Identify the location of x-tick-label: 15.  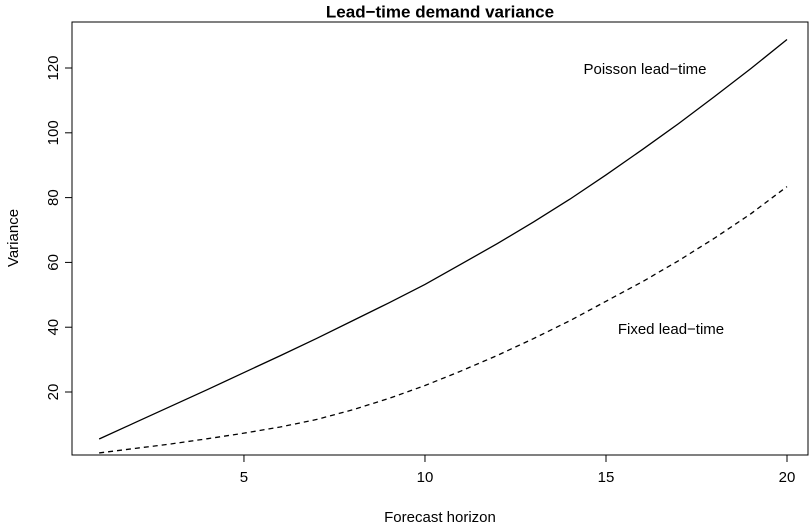
(606, 477).